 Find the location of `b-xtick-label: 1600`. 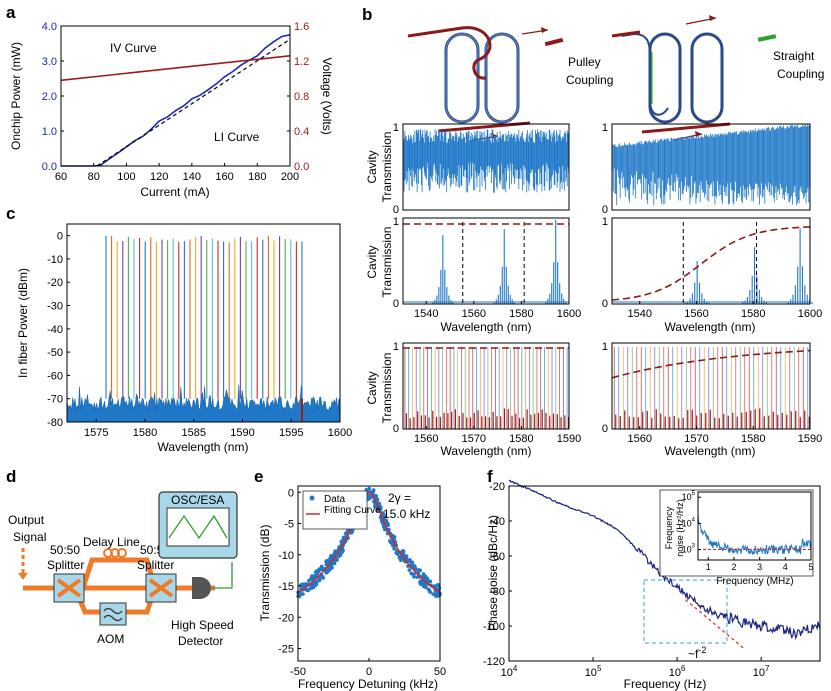

b-xtick-label: 1600 is located at coordinates (810, 314).